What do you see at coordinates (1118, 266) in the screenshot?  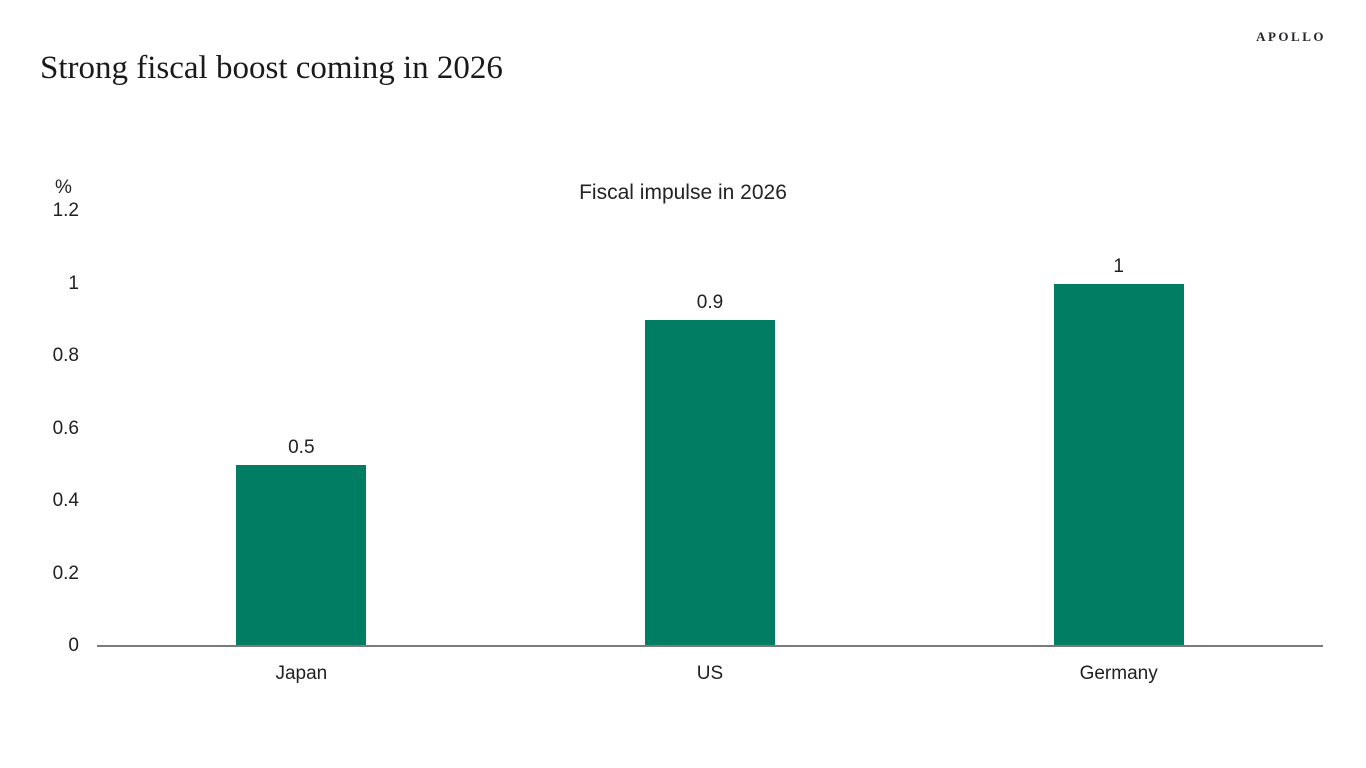 I see `bar-value-label: 1` at bounding box center [1118, 266].